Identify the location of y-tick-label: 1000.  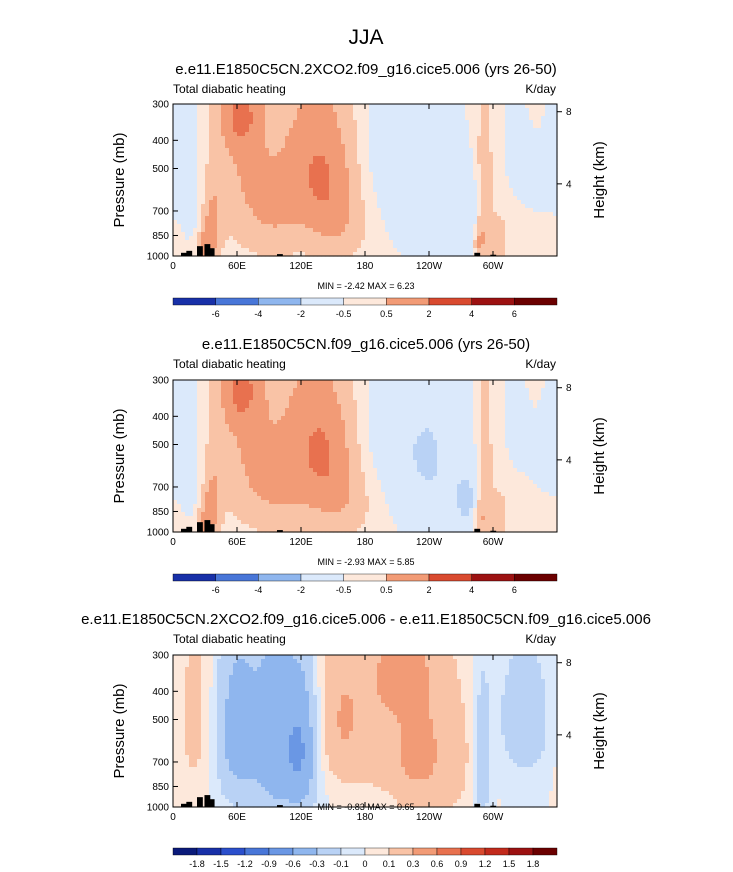
(158, 257).